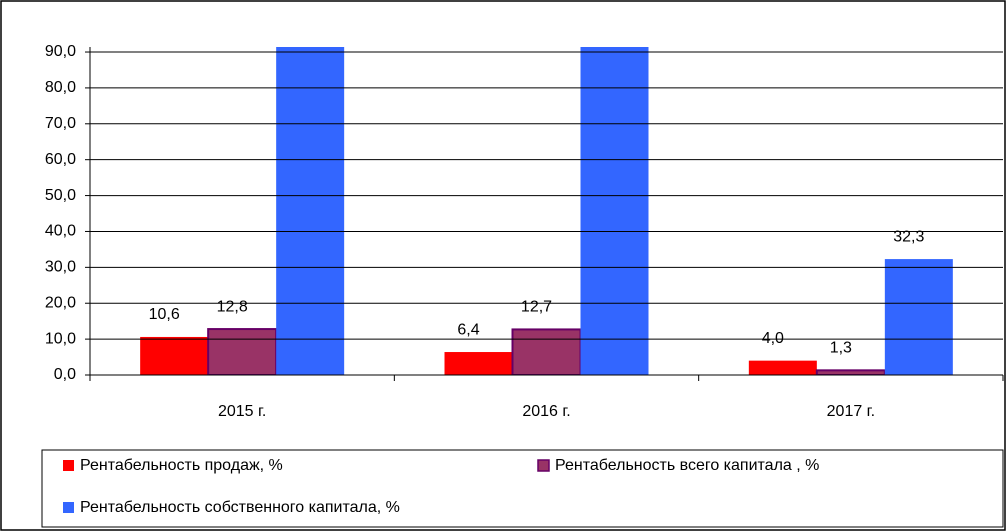 The width and height of the screenshot is (1007, 532). Describe the element at coordinates (242, 411) in the screenshot. I see `x-tick-label: 2015 г.` at that location.